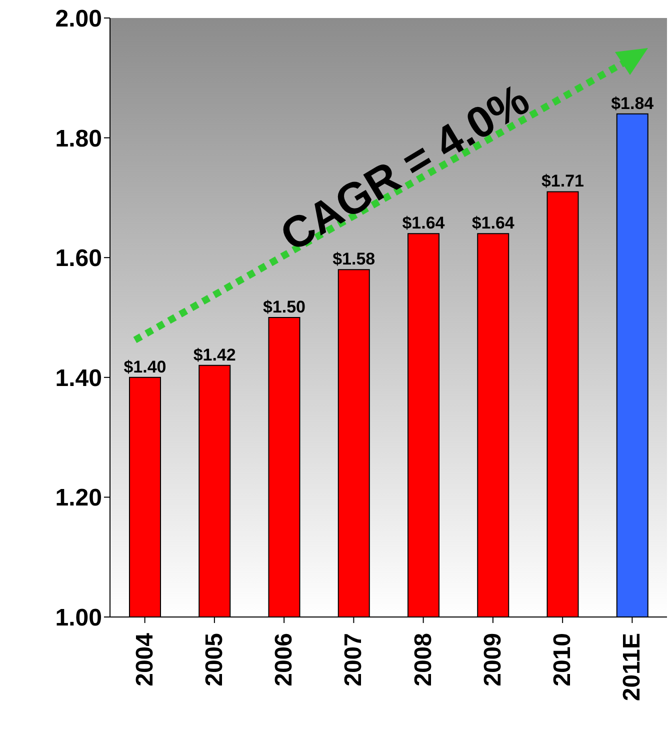 The width and height of the screenshot is (671, 737). I want to click on data-label: $1.58, so click(354, 259).